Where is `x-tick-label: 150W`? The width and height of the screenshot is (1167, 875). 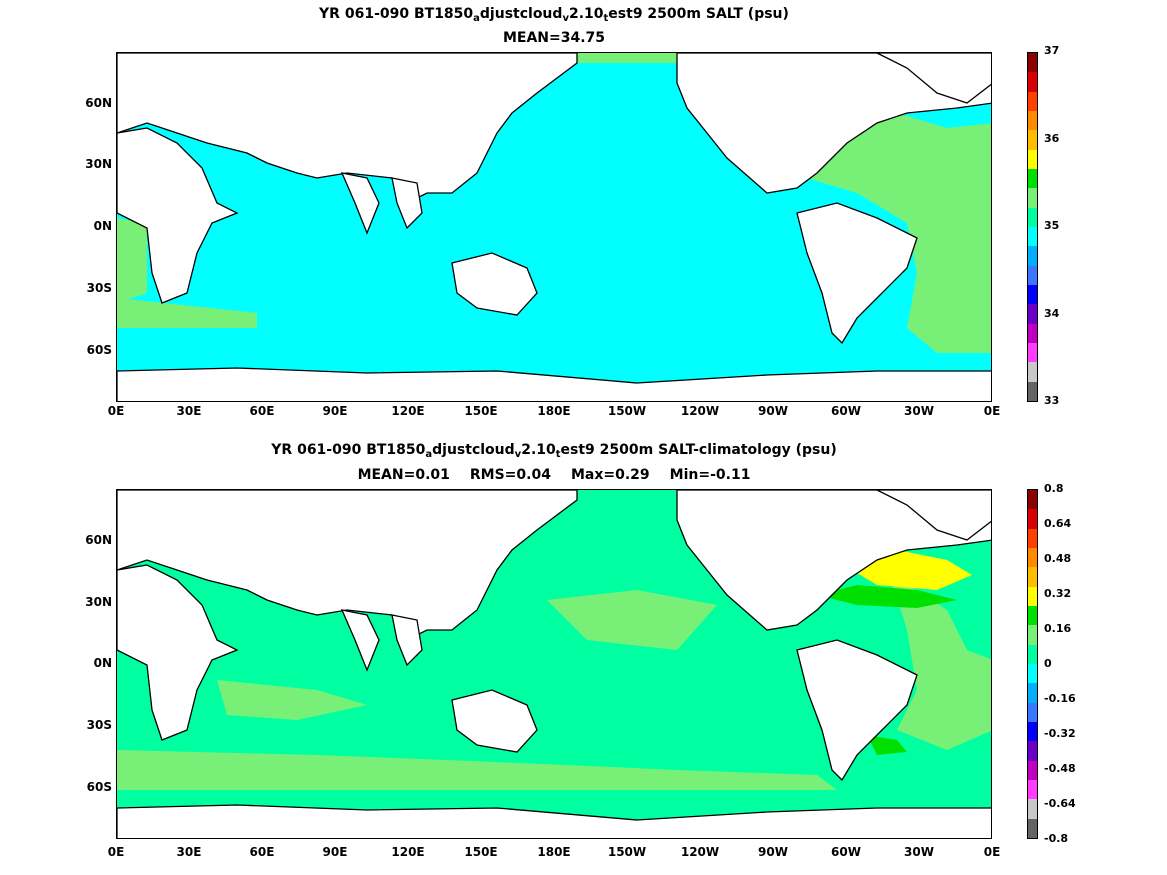
x-tick-label: 150W is located at coordinates (627, 852).